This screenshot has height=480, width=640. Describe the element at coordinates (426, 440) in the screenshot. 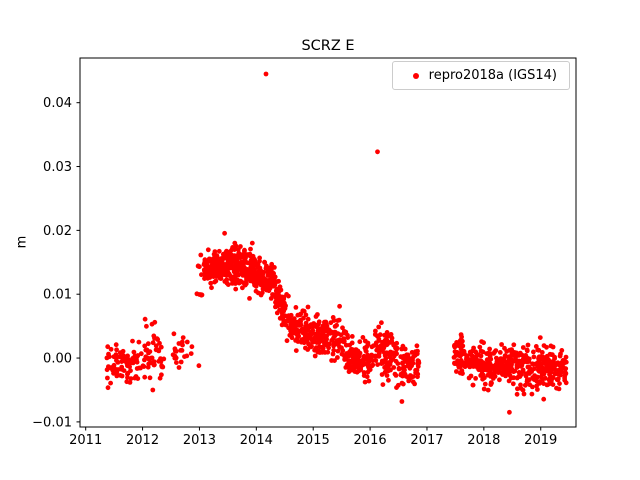

I see `svg-text: 2017` at that location.